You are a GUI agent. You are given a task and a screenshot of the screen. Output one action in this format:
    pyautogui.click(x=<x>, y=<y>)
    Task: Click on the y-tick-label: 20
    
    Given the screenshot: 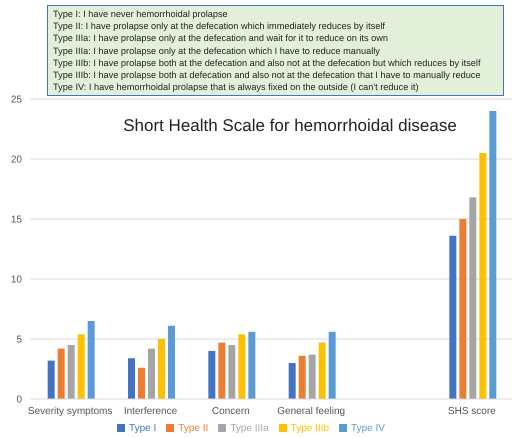 What is the action you would take?
    pyautogui.click(x=16, y=160)
    